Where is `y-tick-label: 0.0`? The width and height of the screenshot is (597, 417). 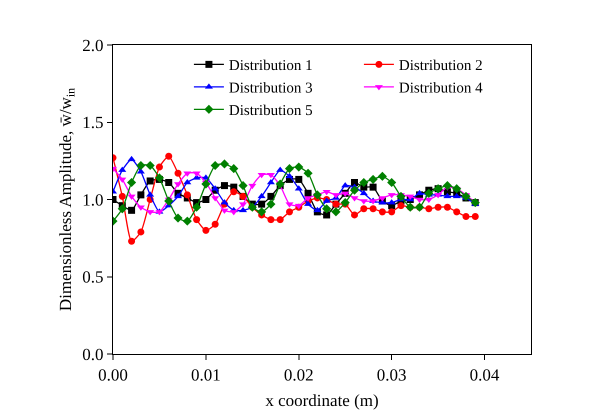 y-tick-label: 0.0 is located at coordinates (93, 354).